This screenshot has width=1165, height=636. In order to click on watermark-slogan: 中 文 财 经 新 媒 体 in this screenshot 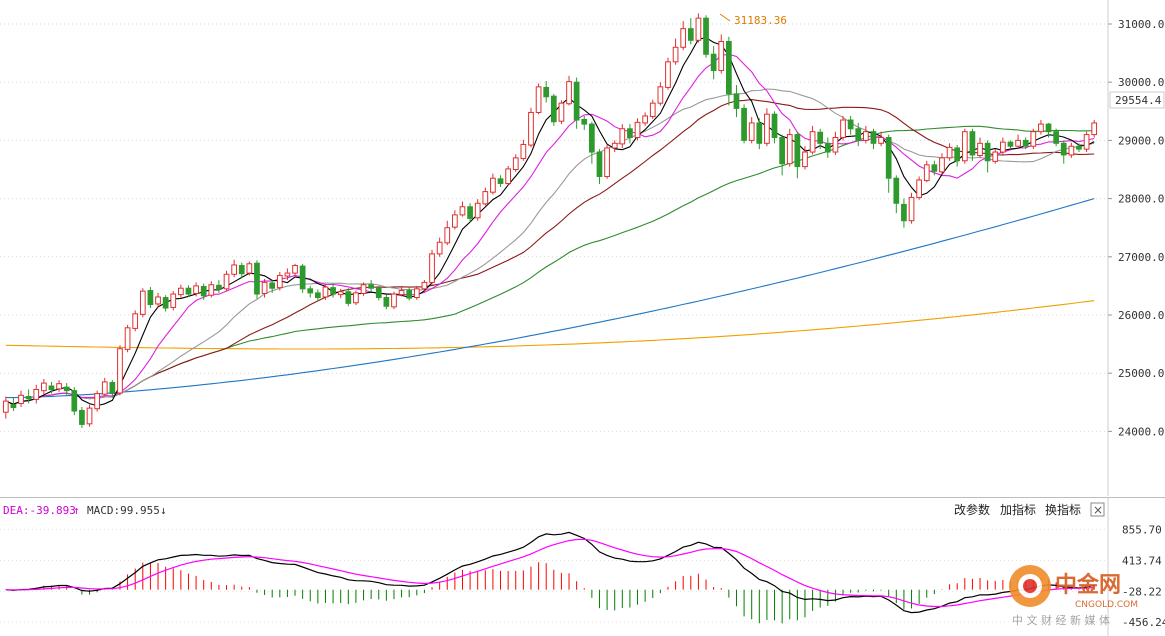, I will do `click(1061, 620)`.